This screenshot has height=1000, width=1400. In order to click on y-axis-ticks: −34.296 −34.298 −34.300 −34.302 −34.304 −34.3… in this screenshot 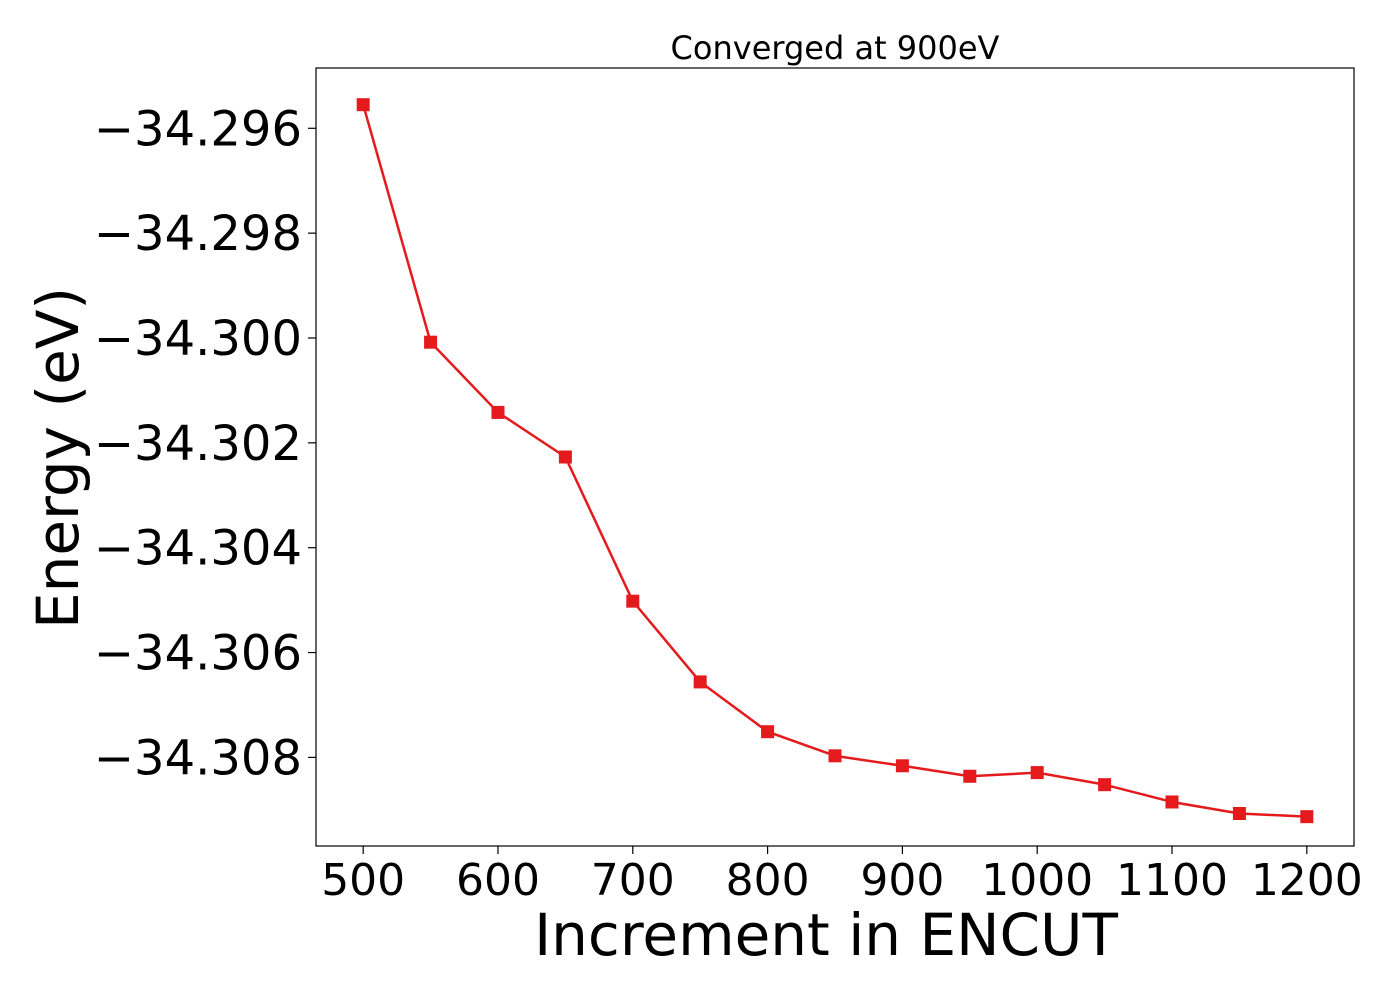, I will do `click(205, 443)`.